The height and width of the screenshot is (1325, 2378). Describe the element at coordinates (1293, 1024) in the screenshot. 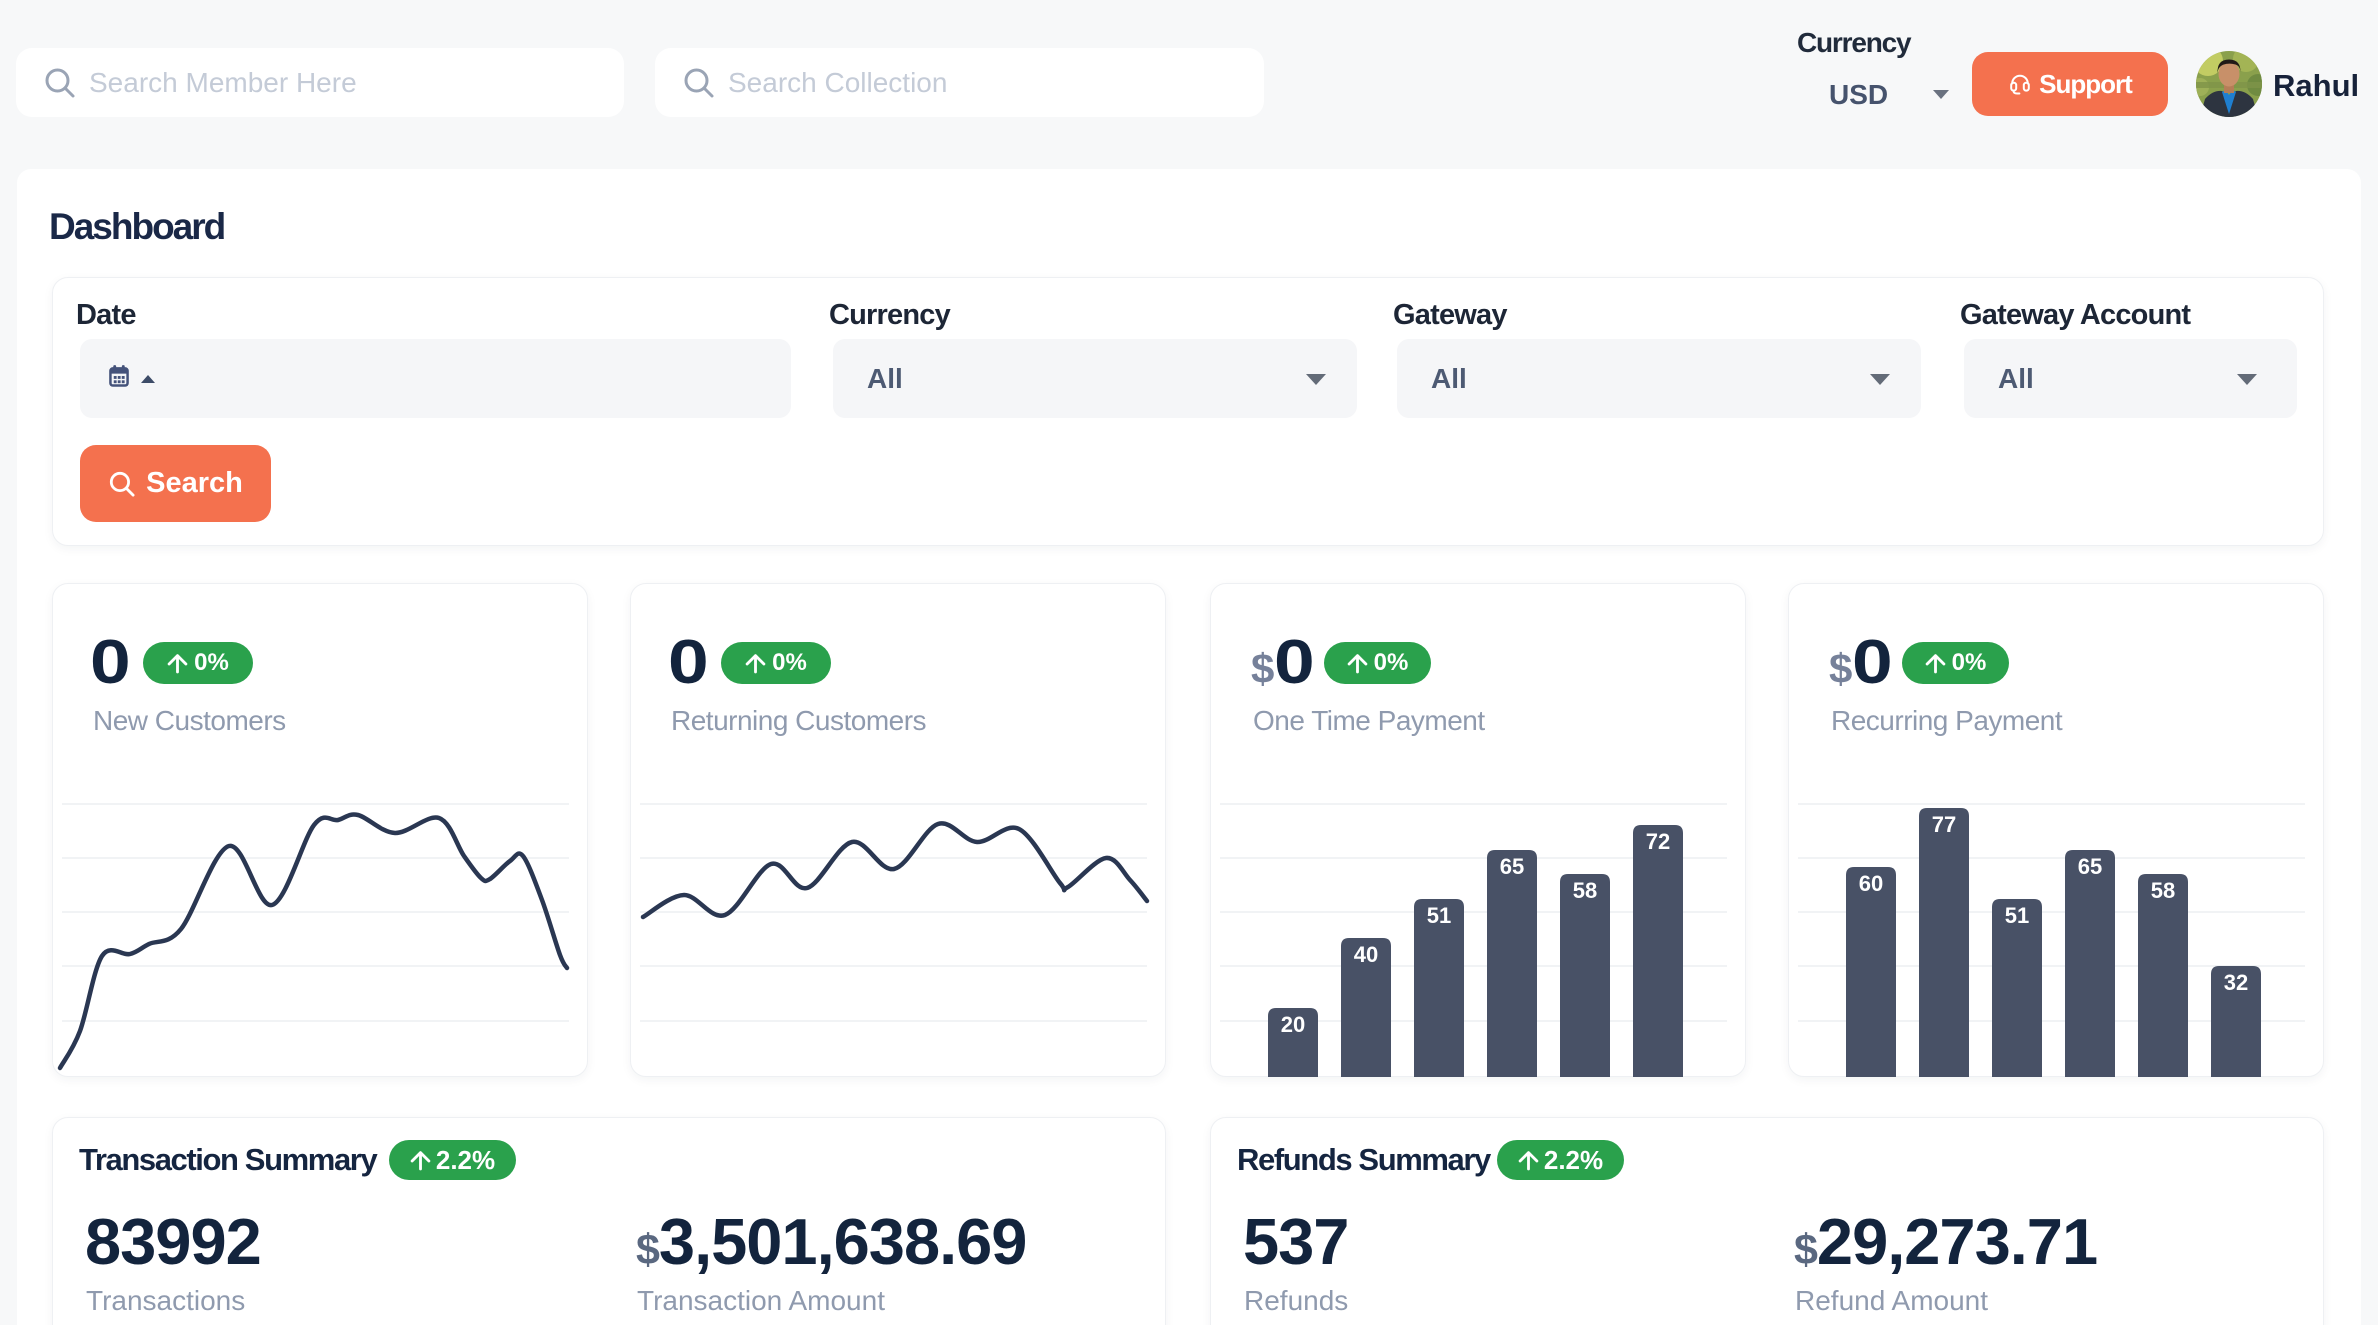

I see `svg-text: 20` at that location.